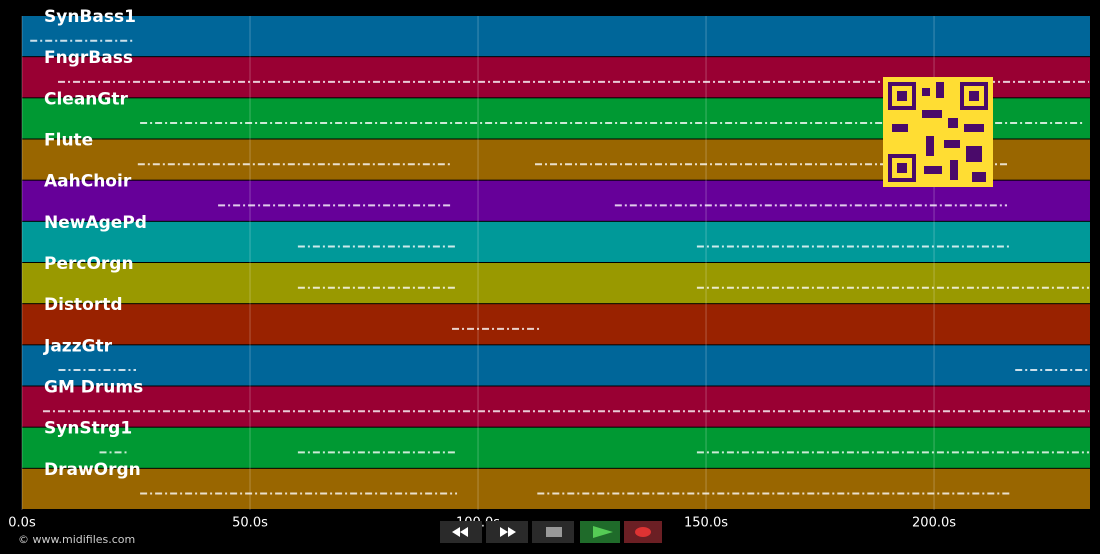 The image size is (1100, 554). I want to click on track-label: JazzGtr, so click(78, 346).